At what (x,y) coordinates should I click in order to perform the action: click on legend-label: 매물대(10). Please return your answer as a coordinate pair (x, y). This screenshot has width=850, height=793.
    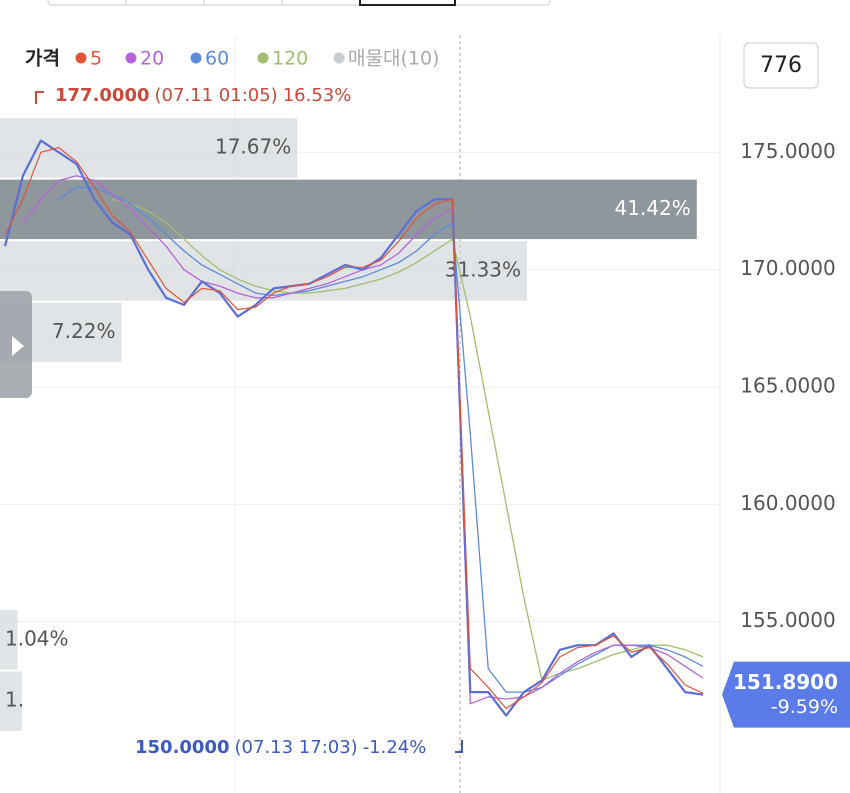
    Looking at the image, I should click on (393, 59).